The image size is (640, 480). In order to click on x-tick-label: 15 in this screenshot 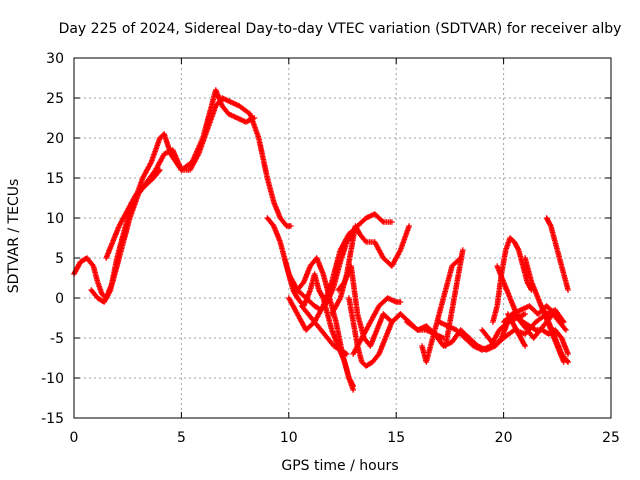, I will do `click(396, 438)`.